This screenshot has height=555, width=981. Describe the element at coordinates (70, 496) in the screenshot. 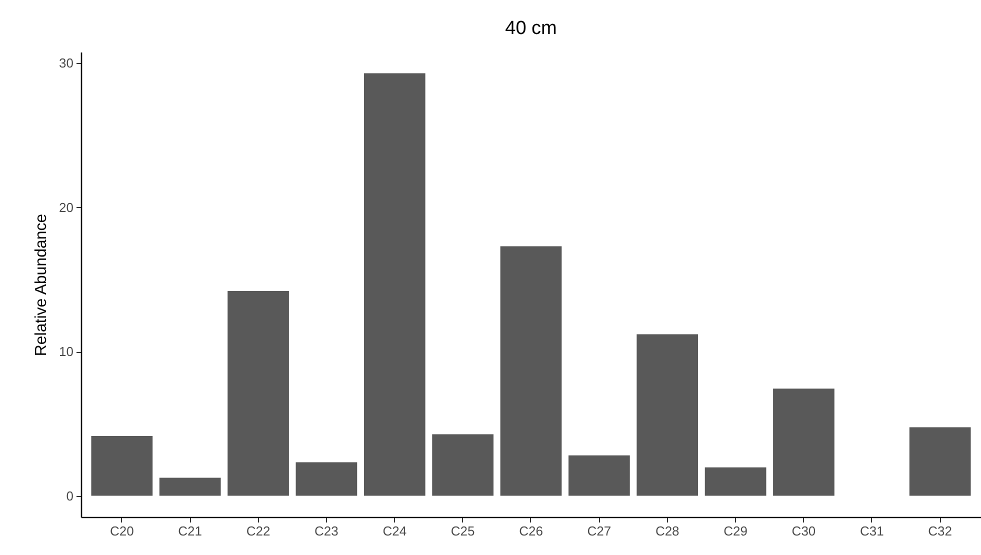

I see `y-tick-label: 0` at that location.